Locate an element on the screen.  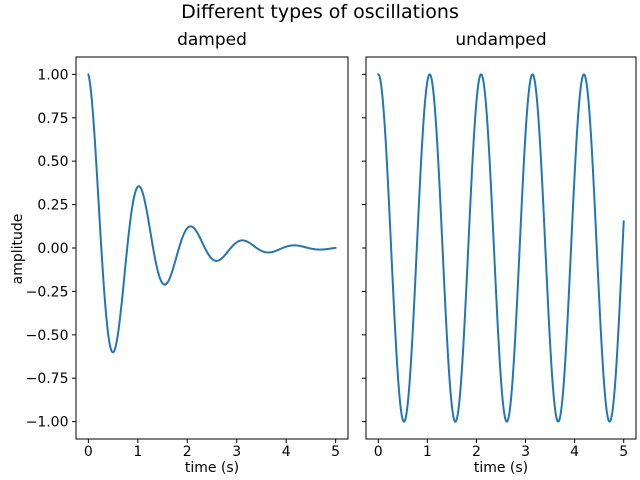
figure-title: Different types of oscillations is located at coordinates (320, 12).